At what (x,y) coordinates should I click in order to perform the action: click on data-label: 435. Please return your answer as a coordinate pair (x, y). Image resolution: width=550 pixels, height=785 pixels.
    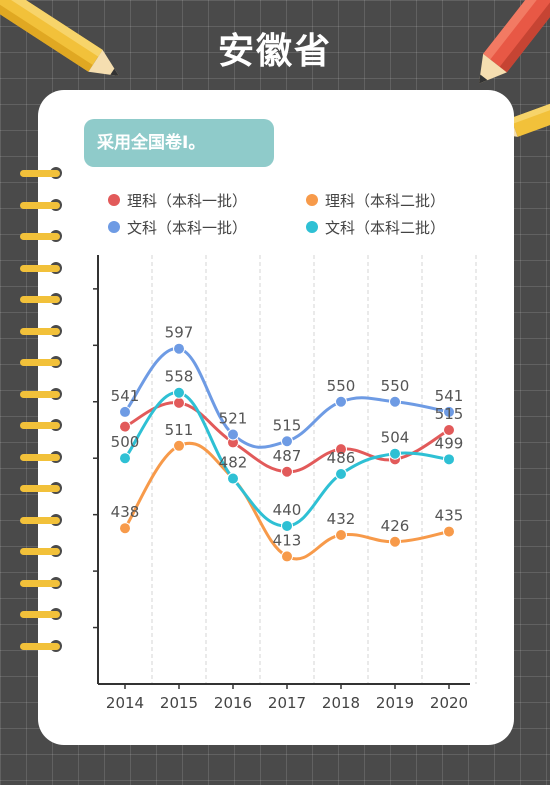
    Looking at the image, I should click on (449, 516).